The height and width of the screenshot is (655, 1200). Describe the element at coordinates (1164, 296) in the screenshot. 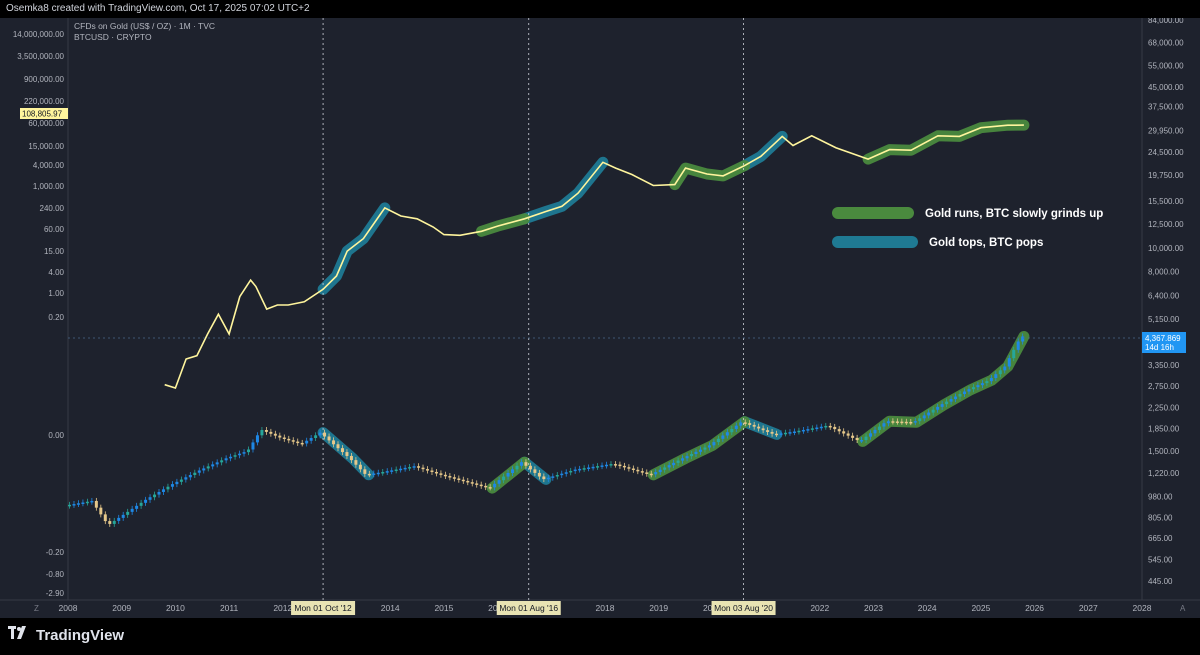

I see `right-axis-tick-label: 6,400.00` at that location.